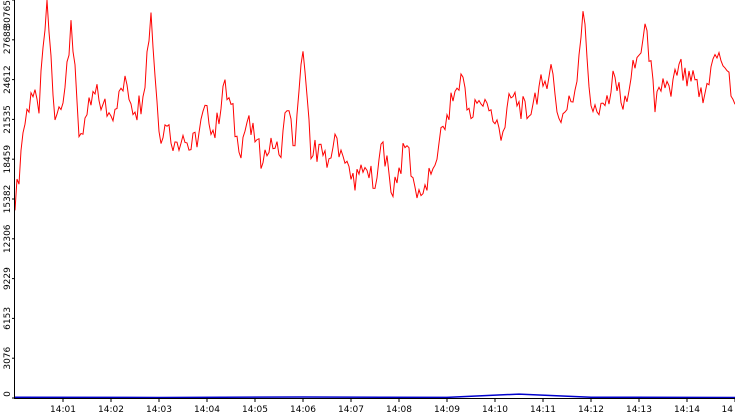 The image size is (735, 415). What do you see at coordinates (159, 410) in the screenshot?
I see `x-tick-label: 14:03` at bounding box center [159, 410].